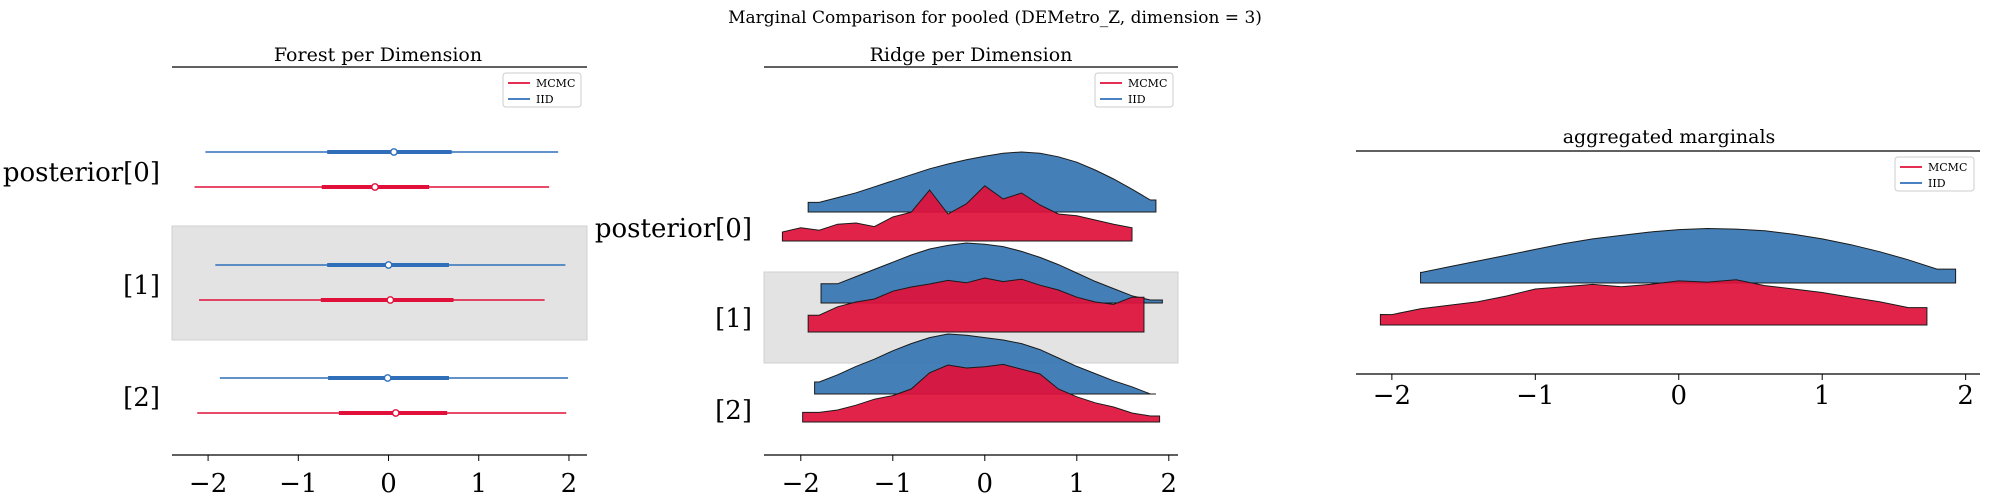  I want to click on highlight-band, so click(379, 283).